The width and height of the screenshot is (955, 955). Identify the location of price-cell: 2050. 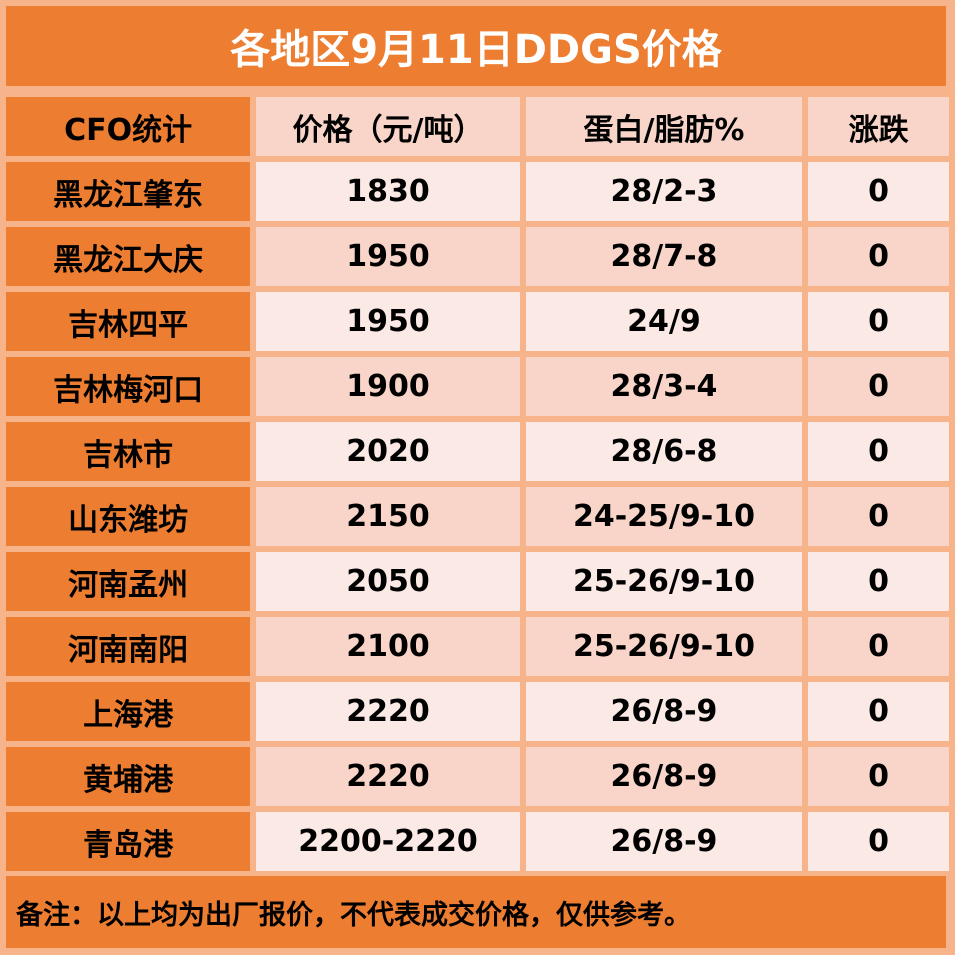
(388, 581).